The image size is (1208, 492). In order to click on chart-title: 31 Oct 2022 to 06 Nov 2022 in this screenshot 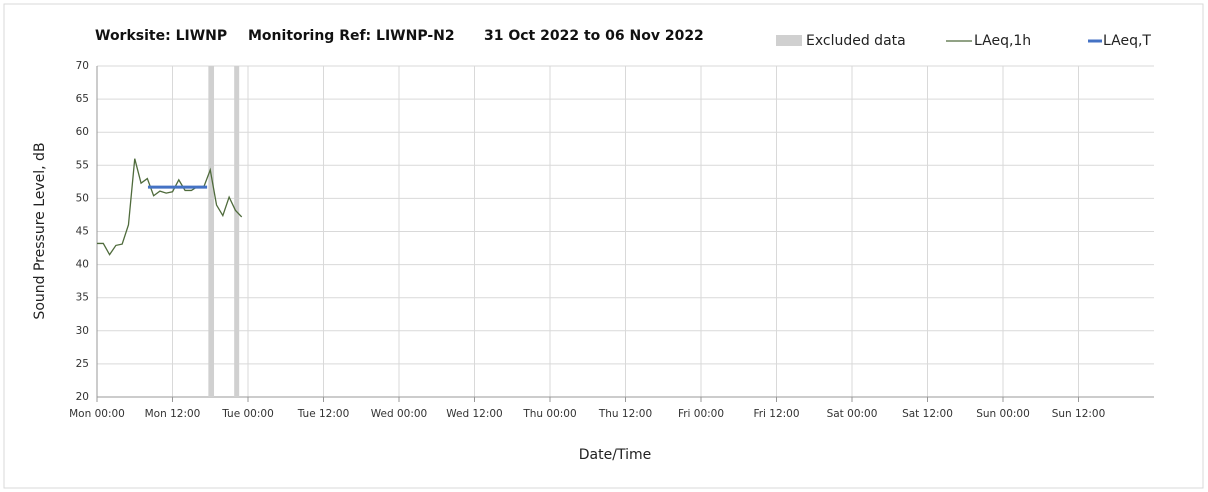, I will do `click(594, 36)`.